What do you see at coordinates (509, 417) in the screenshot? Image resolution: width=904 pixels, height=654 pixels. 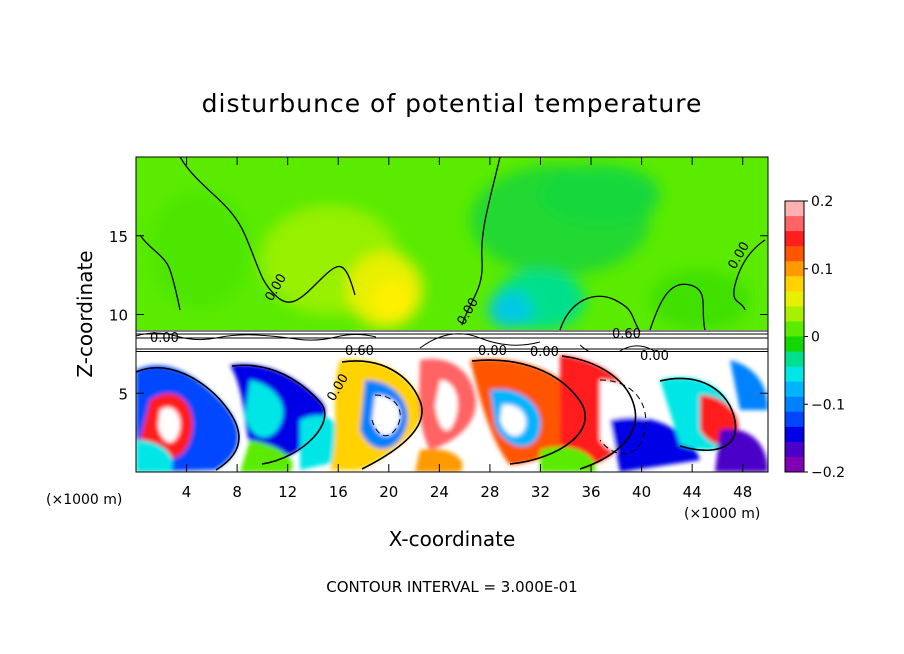 I see `lower-negative-contours` at bounding box center [509, 417].